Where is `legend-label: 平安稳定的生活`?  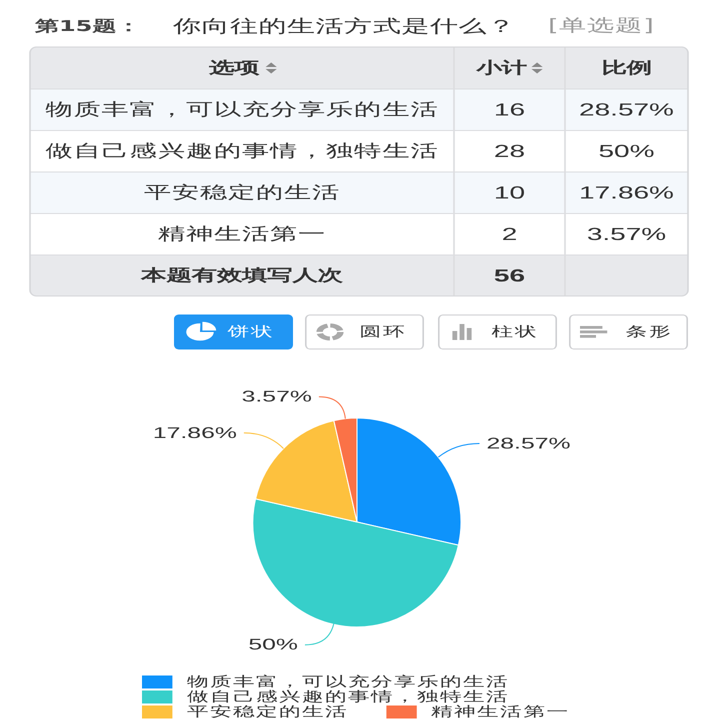
legend-label: 平安稳定的生活 is located at coordinates (267, 712).